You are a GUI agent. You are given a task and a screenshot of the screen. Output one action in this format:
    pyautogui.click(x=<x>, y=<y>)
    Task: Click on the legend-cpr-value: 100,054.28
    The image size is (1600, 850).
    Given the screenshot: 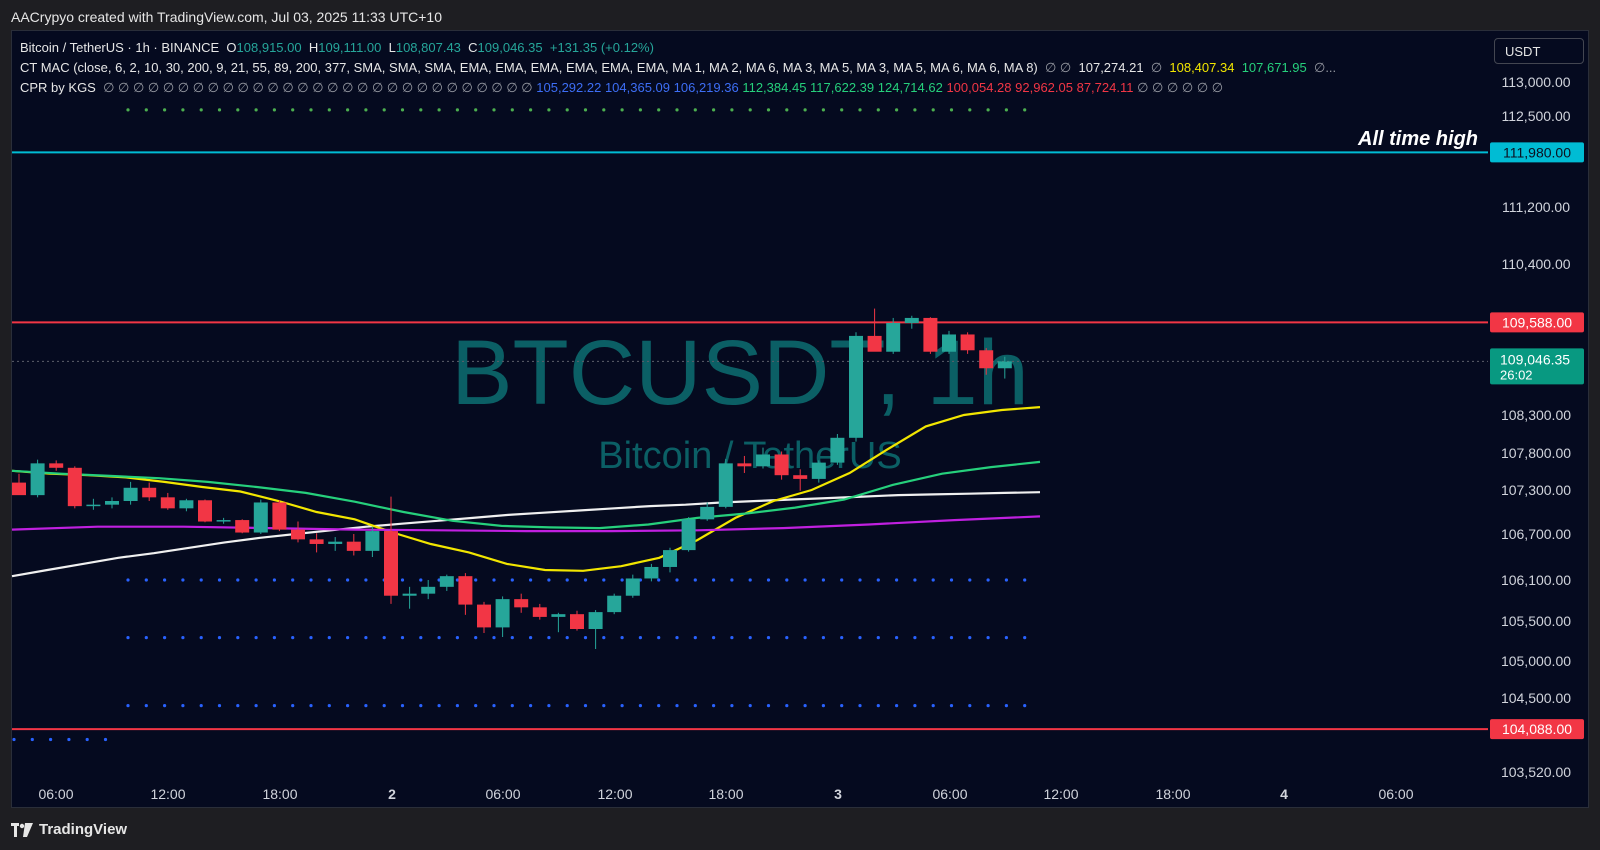 What is the action you would take?
    pyautogui.click(x=981, y=87)
    